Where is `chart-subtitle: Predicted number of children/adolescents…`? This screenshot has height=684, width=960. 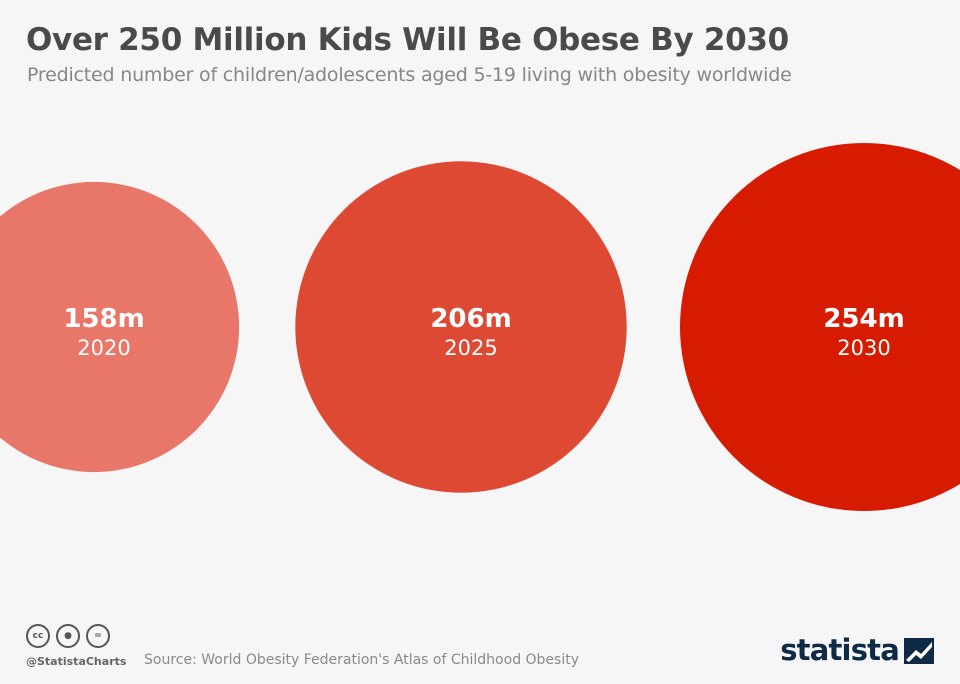
chart-subtitle: Predicted number of children/adolescents… is located at coordinates (409, 75).